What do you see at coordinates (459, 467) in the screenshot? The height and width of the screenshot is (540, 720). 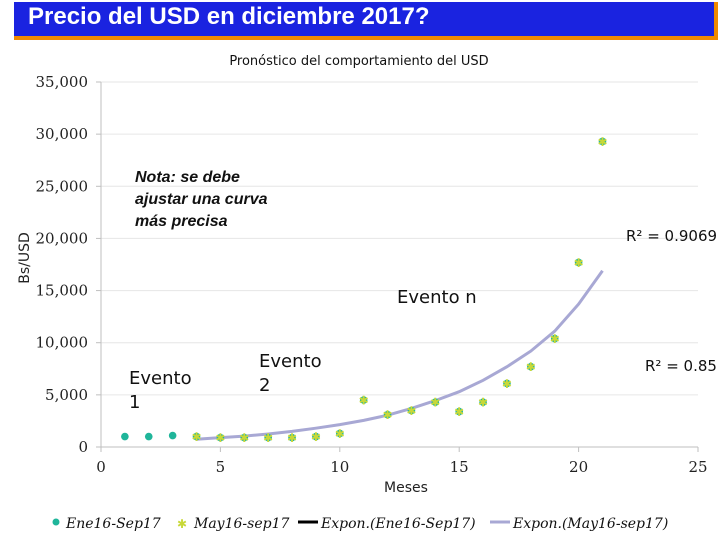 I see `x-tick-label-3: 15` at bounding box center [459, 467].